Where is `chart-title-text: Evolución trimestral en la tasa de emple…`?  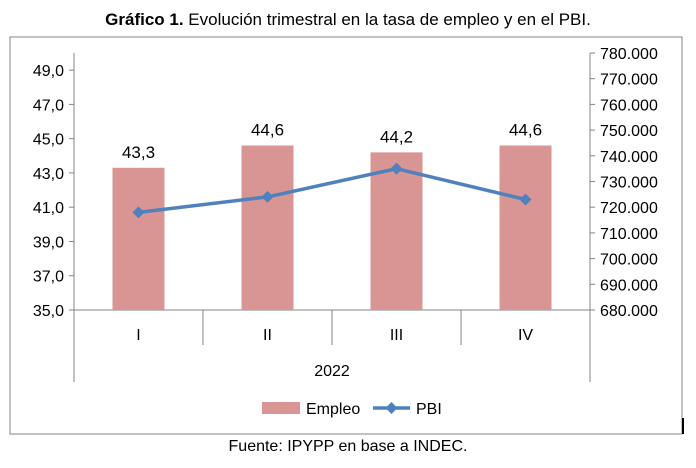 chart-title-text: Evolución trimestral en la tasa de emple… is located at coordinates (387, 19).